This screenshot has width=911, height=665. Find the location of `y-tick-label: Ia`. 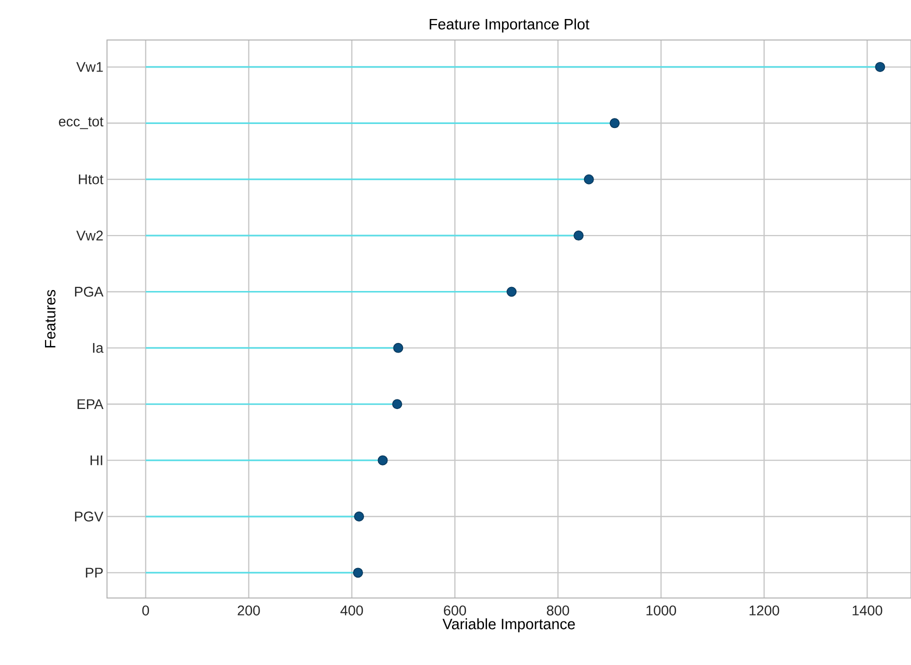

y-tick-label: Ia is located at coordinates (98, 348).